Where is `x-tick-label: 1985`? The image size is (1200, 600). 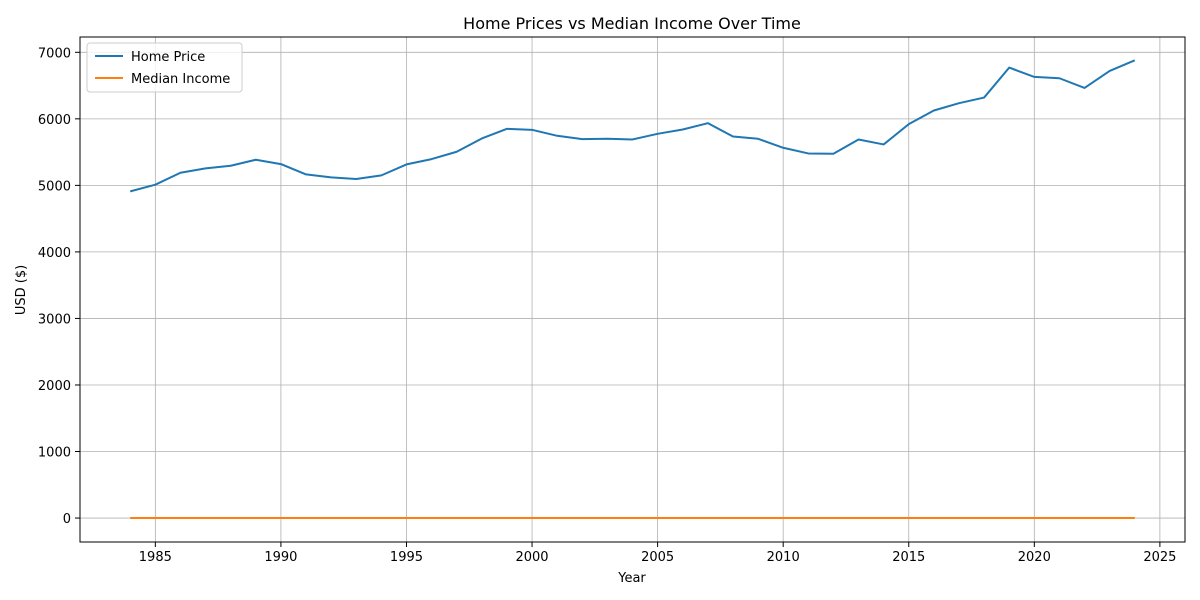 x-tick-label: 1985 is located at coordinates (155, 557).